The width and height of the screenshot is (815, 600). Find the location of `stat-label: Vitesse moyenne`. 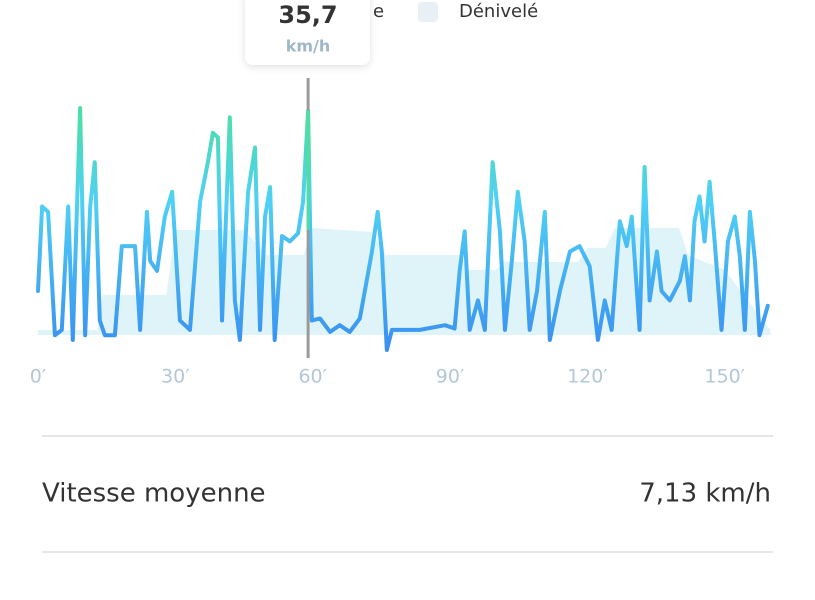

stat-label: Vitesse moyenne is located at coordinates (154, 494).